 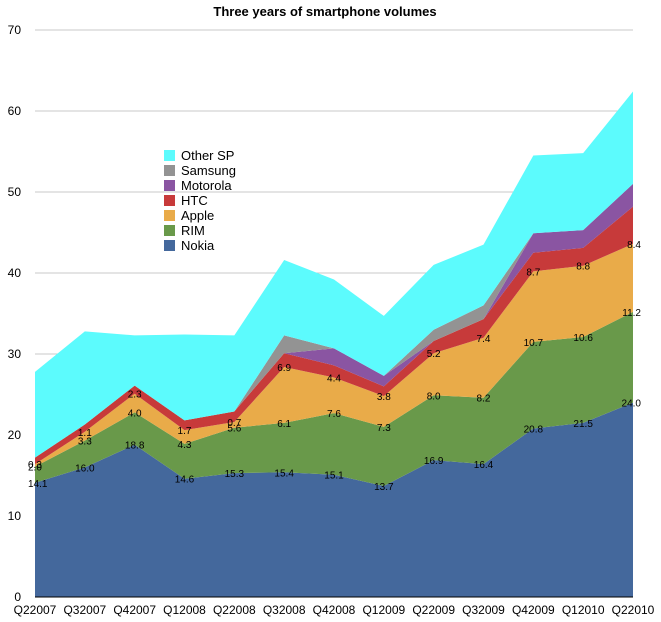 What do you see at coordinates (135, 413) in the screenshot?
I see `data-label-rim: 4.0` at bounding box center [135, 413].